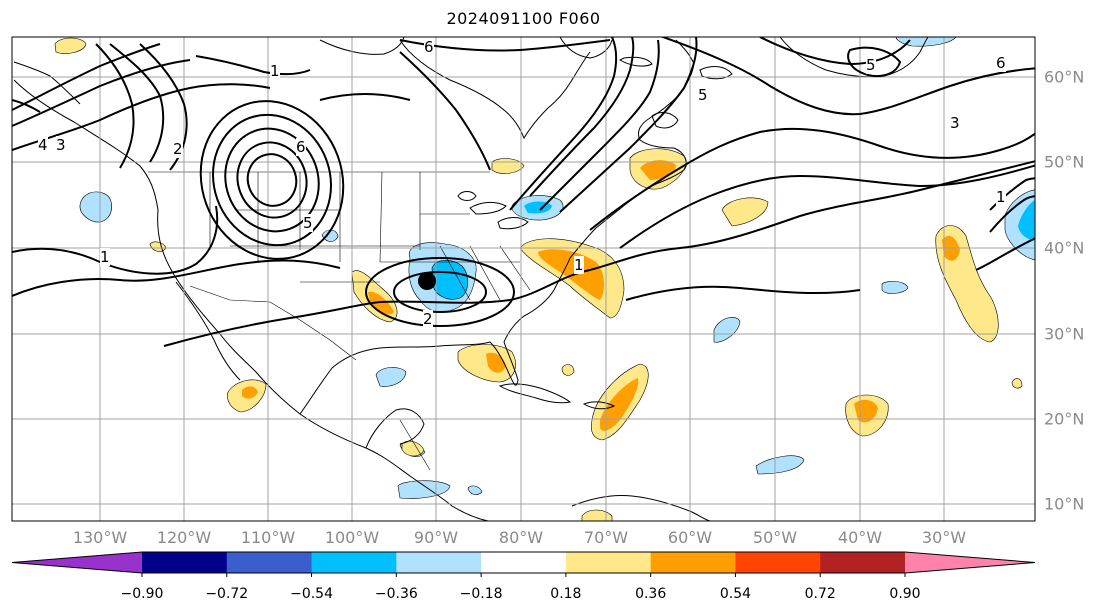 This screenshot has width=1105, height=615. Describe the element at coordinates (158, 246) in the screenshot. I see `positive-anomaly-colorado` at that location.